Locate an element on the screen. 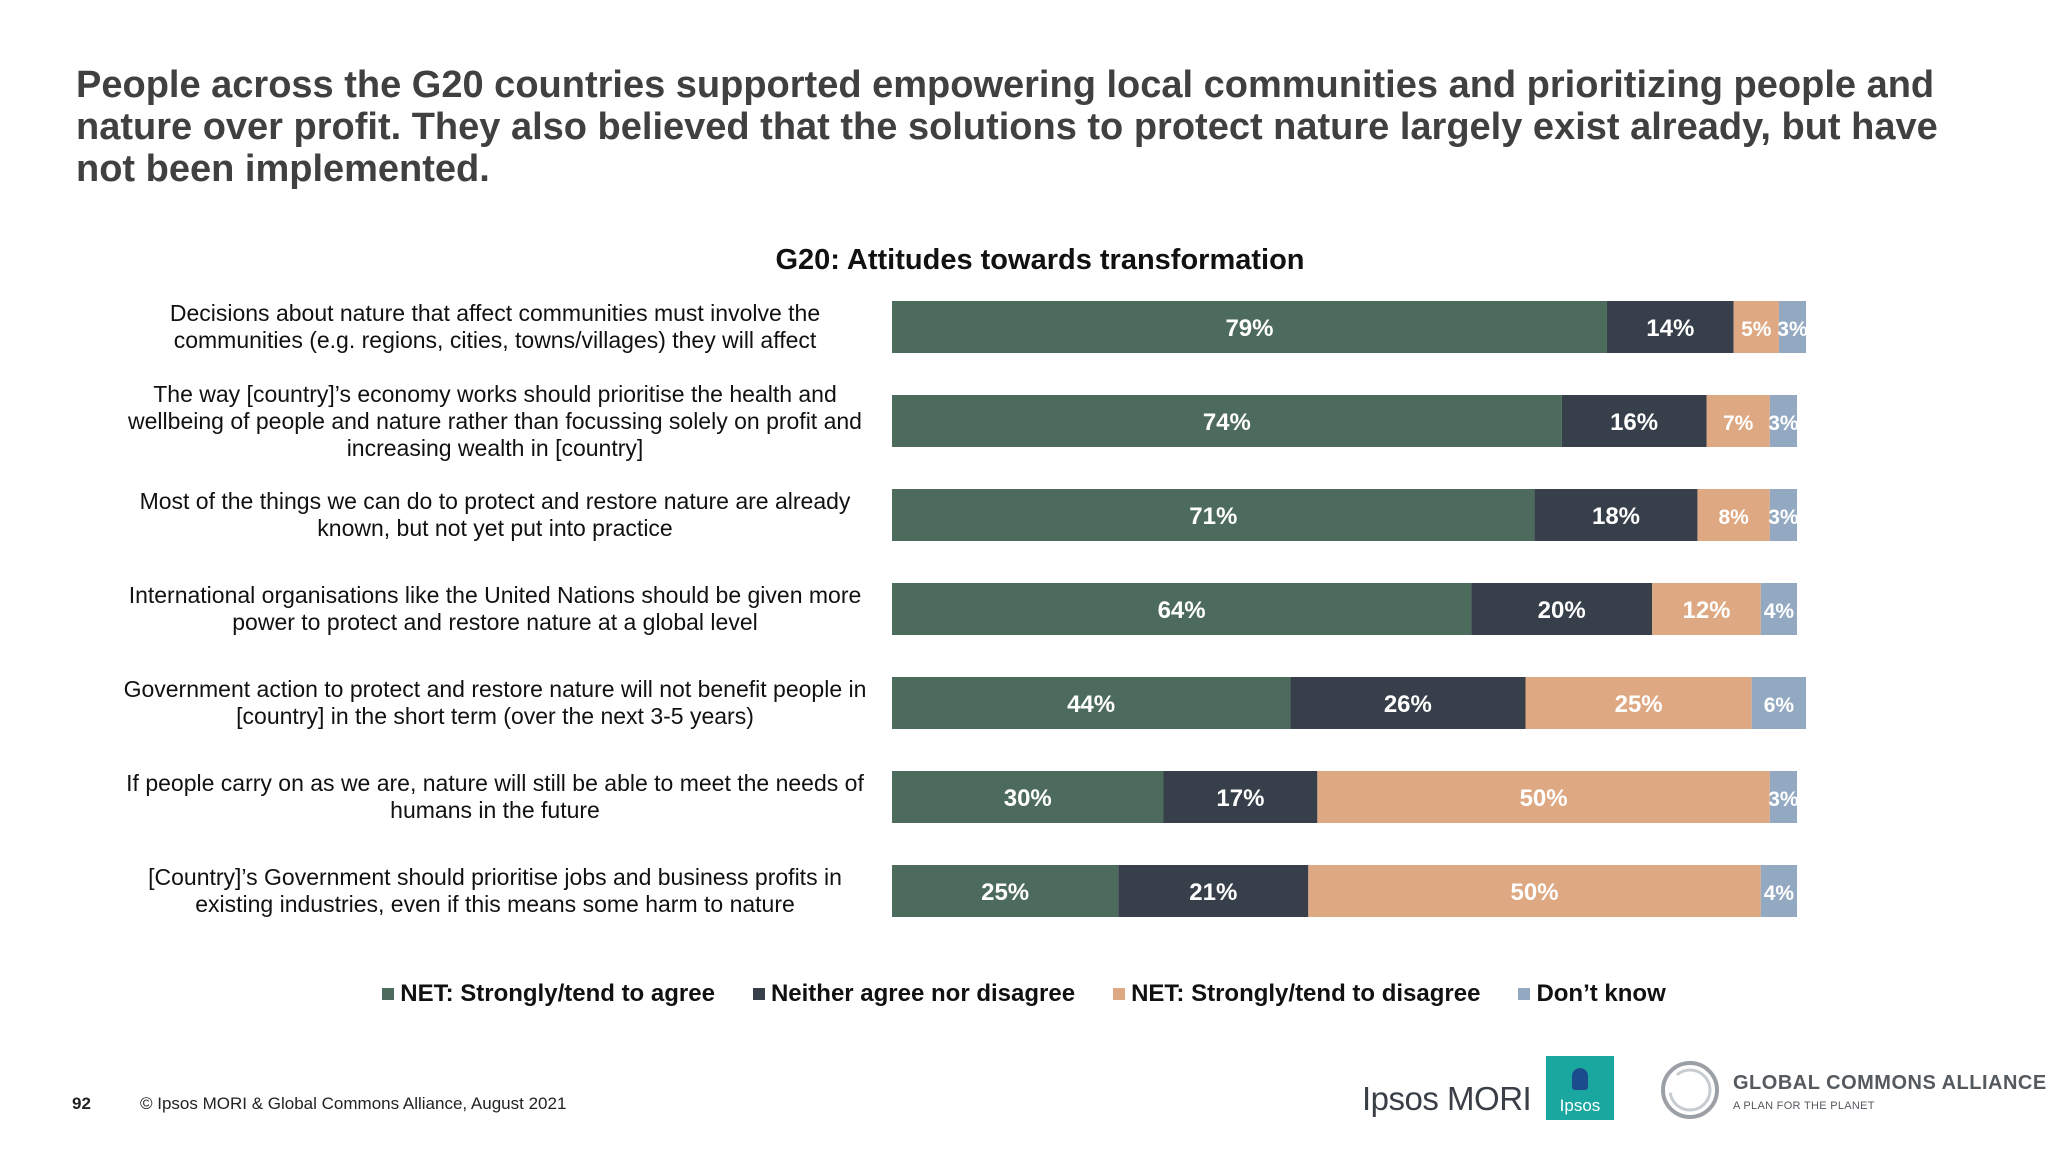 This screenshot has width=2048, height=1152. data-label: 16% is located at coordinates (1634, 422).